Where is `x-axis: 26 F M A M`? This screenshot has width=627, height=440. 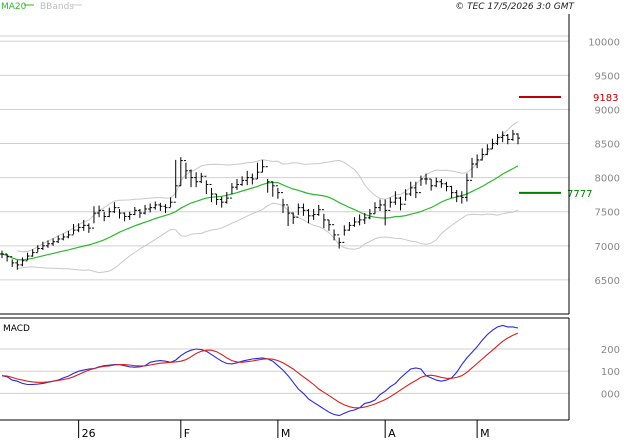 x-axis: 26 F M A M is located at coordinates (284, 430).